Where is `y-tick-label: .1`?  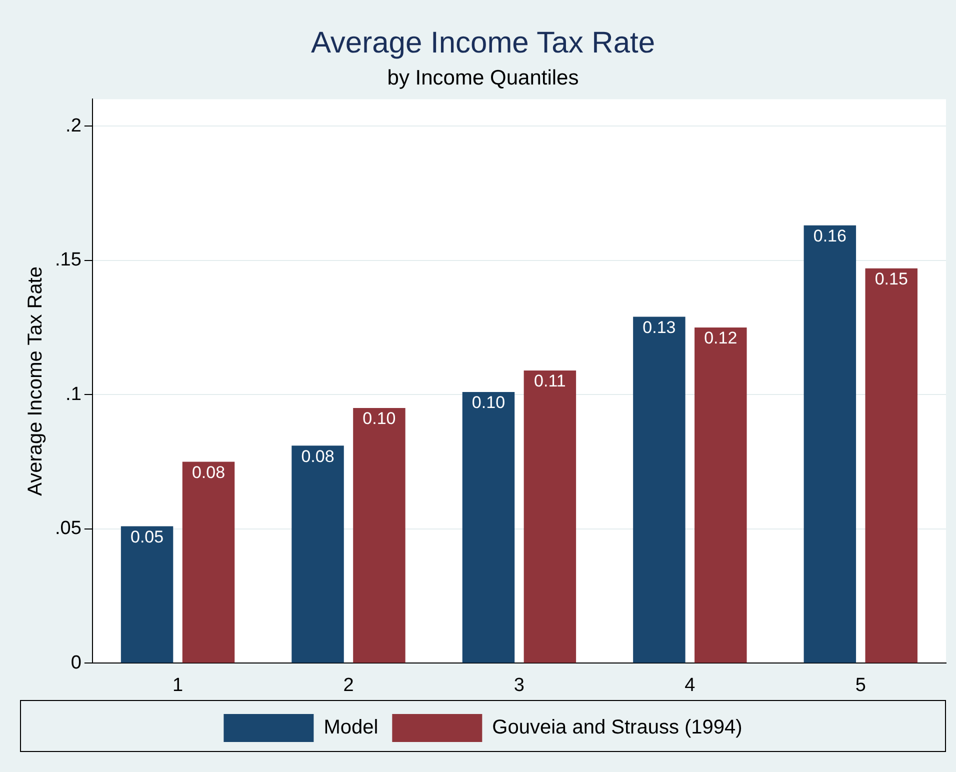 y-tick-label: .1 is located at coordinates (74, 394).